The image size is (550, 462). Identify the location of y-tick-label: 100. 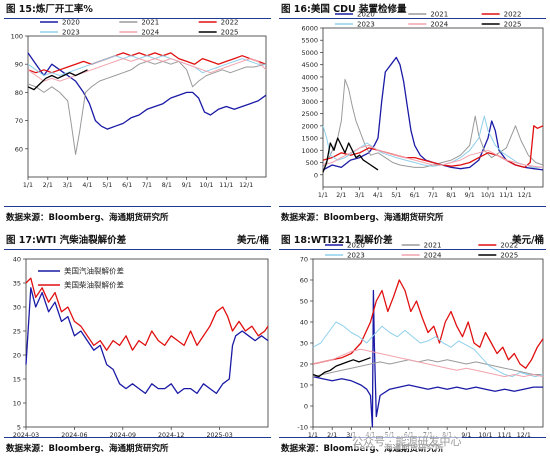
(17, 37).